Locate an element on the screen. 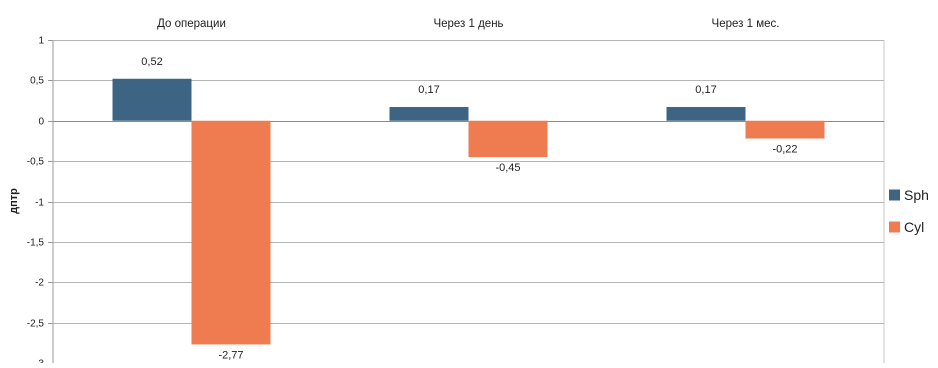 The width and height of the screenshot is (938, 368). legend-swatch-sph is located at coordinates (894, 195).